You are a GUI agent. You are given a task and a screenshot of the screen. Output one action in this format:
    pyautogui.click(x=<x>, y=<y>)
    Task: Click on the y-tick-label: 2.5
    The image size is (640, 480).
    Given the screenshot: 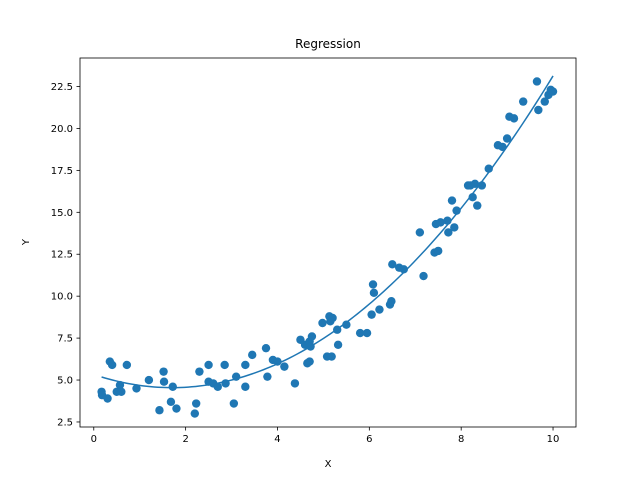 What is the action you would take?
    pyautogui.click(x=65, y=422)
    